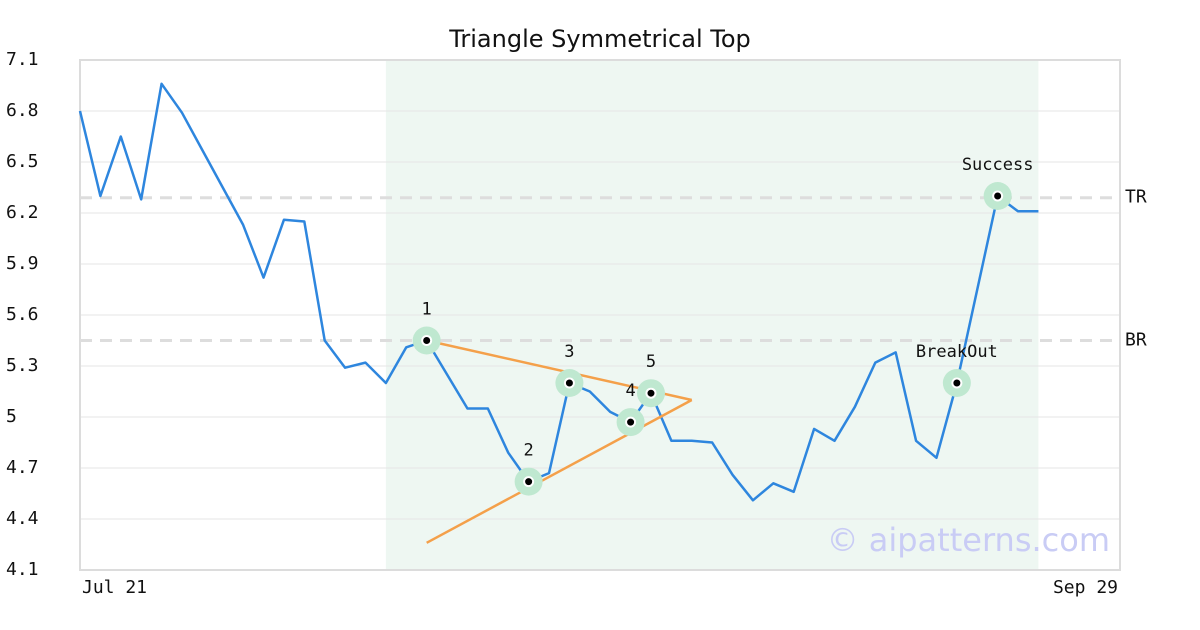 The height and width of the screenshot is (630, 1200). Describe the element at coordinates (957, 352) in the screenshot. I see `point-label: BreakOut` at that location.